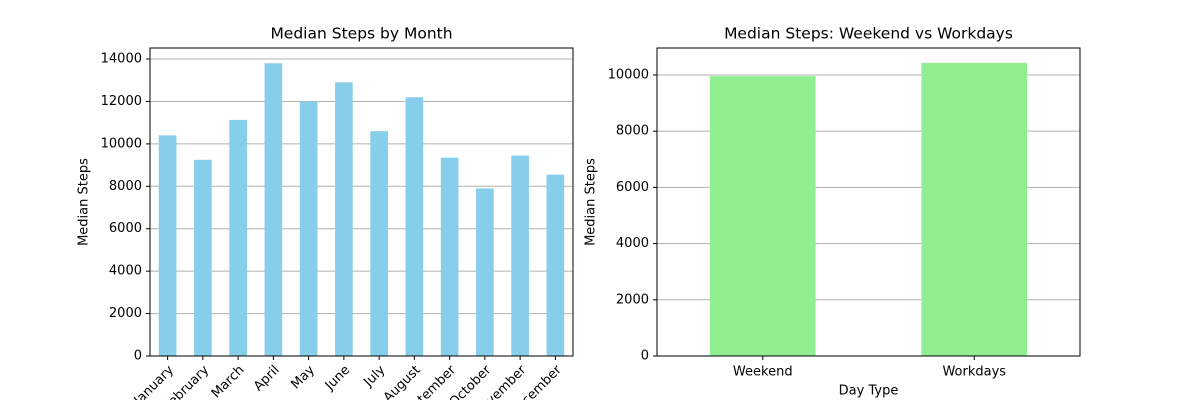  Describe the element at coordinates (267, 379) in the screenshot. I see `x-tick-label: April` at that location.